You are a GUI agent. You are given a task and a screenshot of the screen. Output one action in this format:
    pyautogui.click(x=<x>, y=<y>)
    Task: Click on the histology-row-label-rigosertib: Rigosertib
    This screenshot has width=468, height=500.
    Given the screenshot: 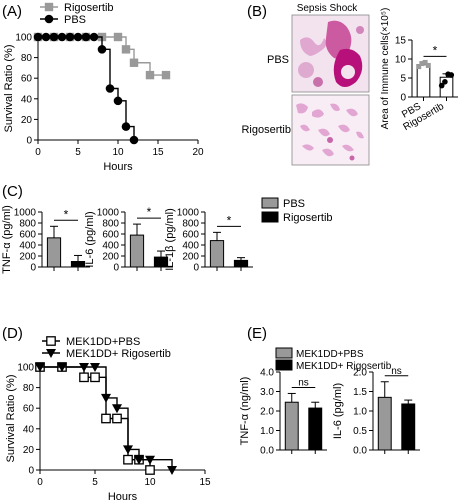 What is the action you would take?
    pyautogui.click(x=266, y=130)
    